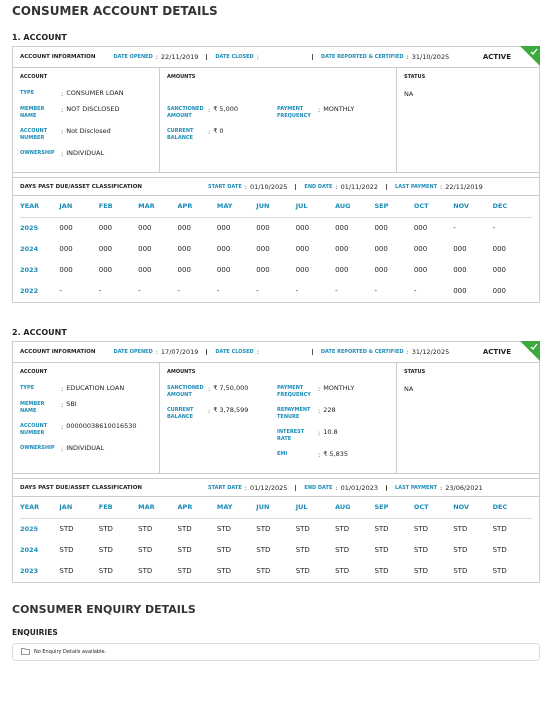 Image resolution: width=551 pixels, height=717 pixels. Describe the element at coordinates (534, 52) in the screenshot. I see `check-icon` at that location.